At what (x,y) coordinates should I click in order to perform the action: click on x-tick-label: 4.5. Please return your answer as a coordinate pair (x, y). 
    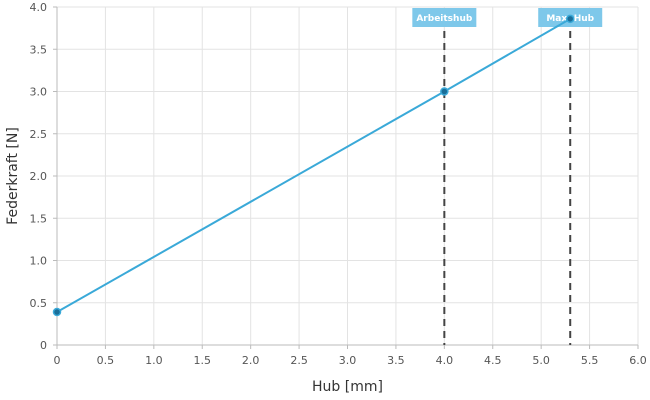
    Looking at the image, I should click on (493, 360).